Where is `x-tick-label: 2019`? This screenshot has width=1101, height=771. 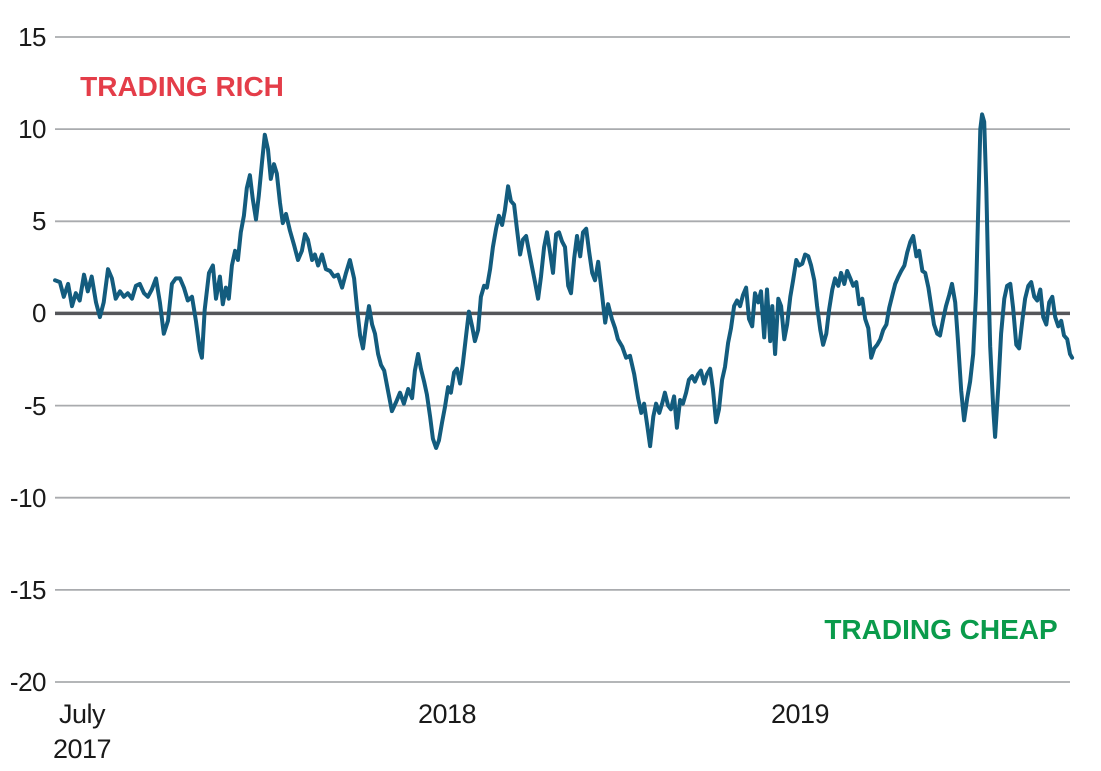 x-tick-label: 2019 is located at coordinates (800, 714).